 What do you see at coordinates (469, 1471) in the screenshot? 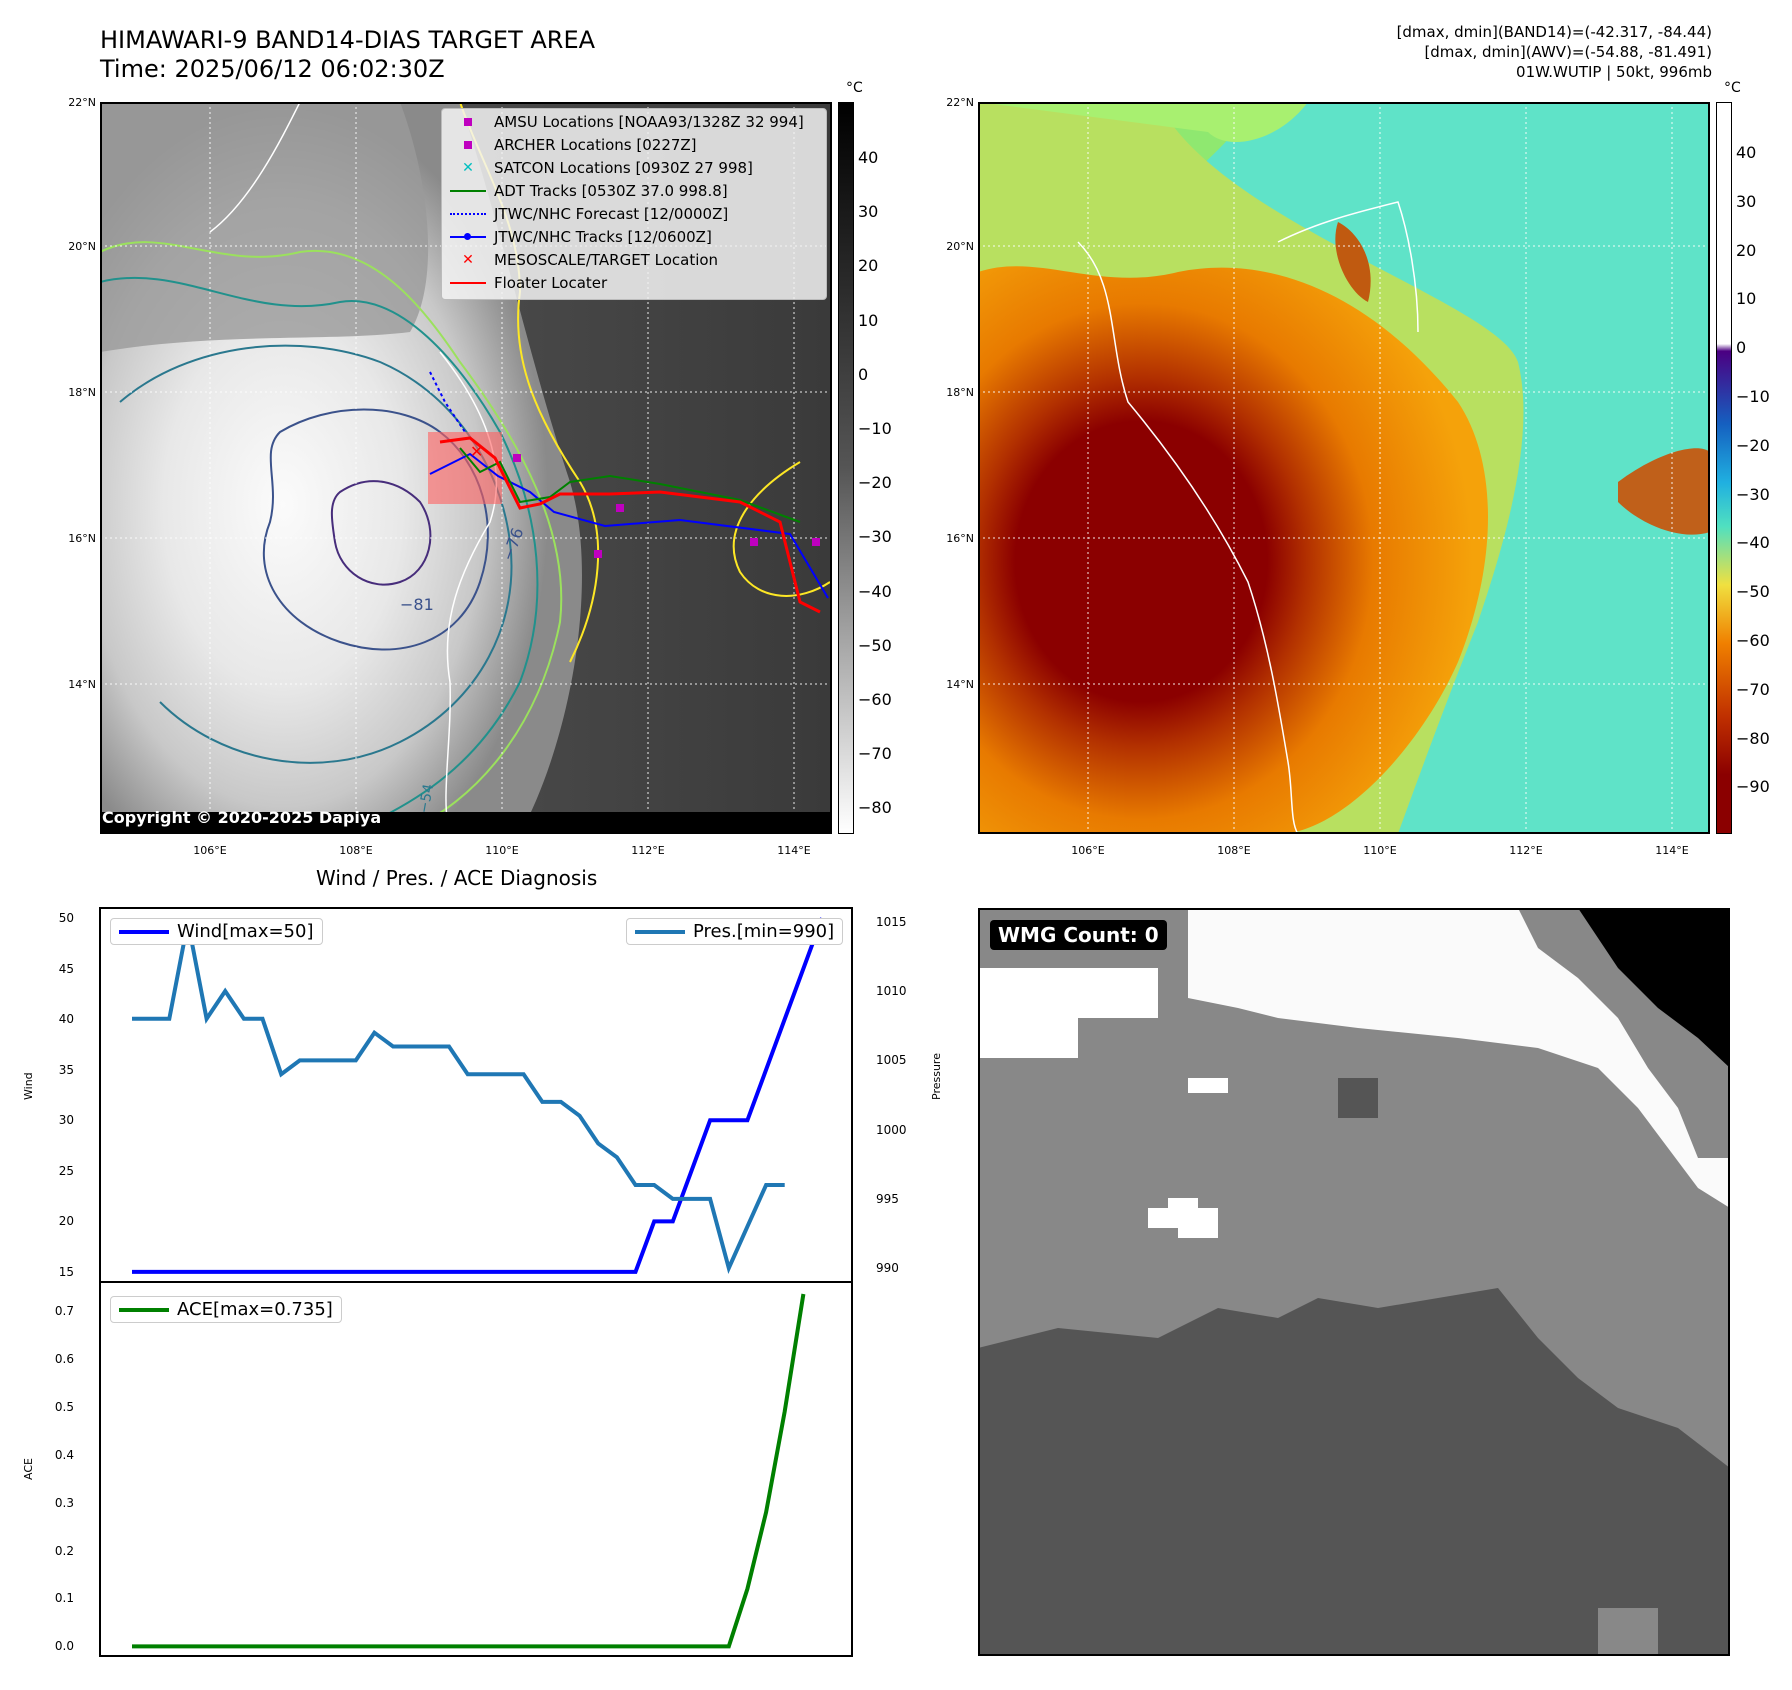
I see `ace-series-line` at bounding box center [469, 1471].